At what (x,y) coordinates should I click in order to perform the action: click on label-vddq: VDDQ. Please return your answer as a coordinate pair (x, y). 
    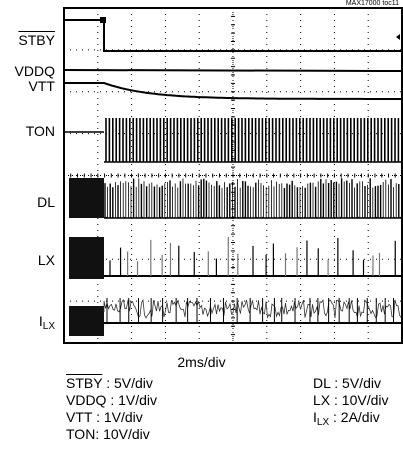
    Looking at the image, I should click on (34, 71).